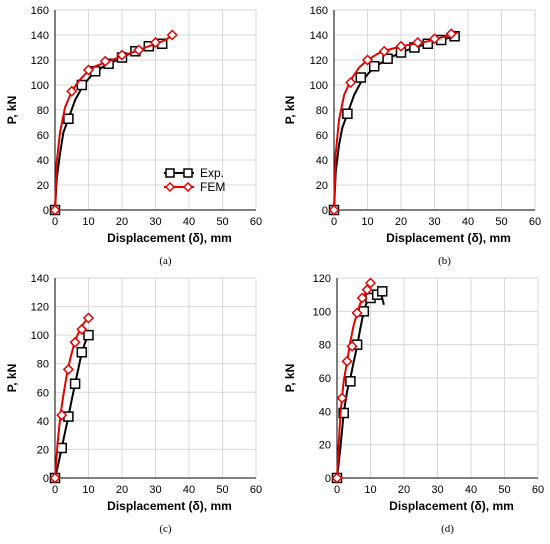 Image resolution: width=550 pixels, height=544 pixels. I want to click on series-line-exp, so click(394, 123).